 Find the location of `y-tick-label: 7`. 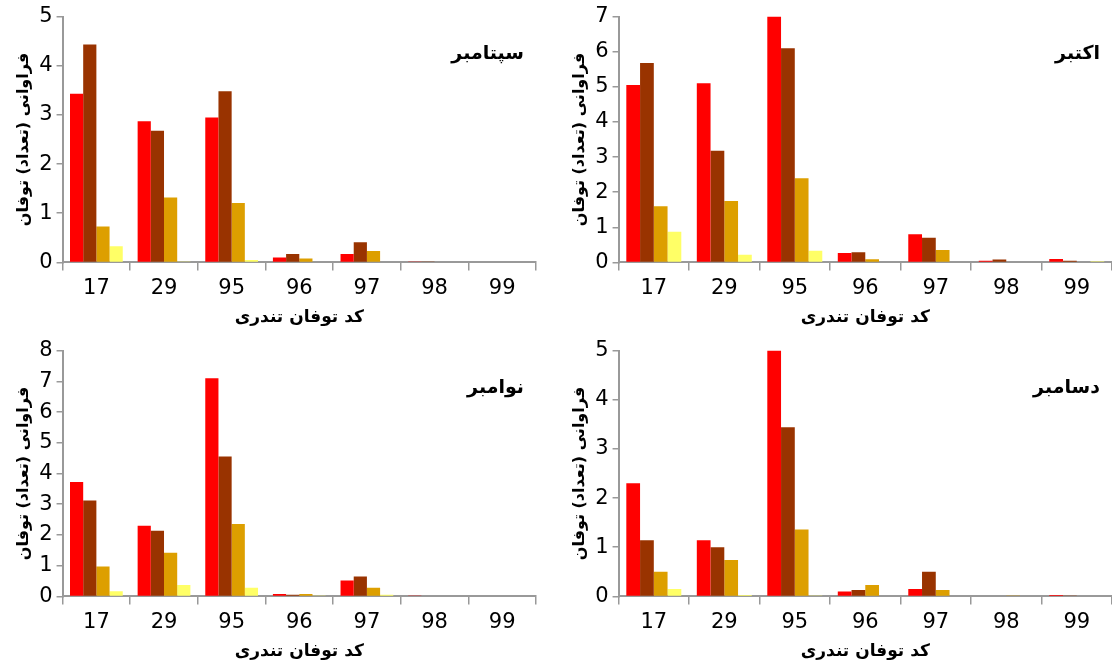

y-tick-label: 7 is located at coordinates (602, 15).